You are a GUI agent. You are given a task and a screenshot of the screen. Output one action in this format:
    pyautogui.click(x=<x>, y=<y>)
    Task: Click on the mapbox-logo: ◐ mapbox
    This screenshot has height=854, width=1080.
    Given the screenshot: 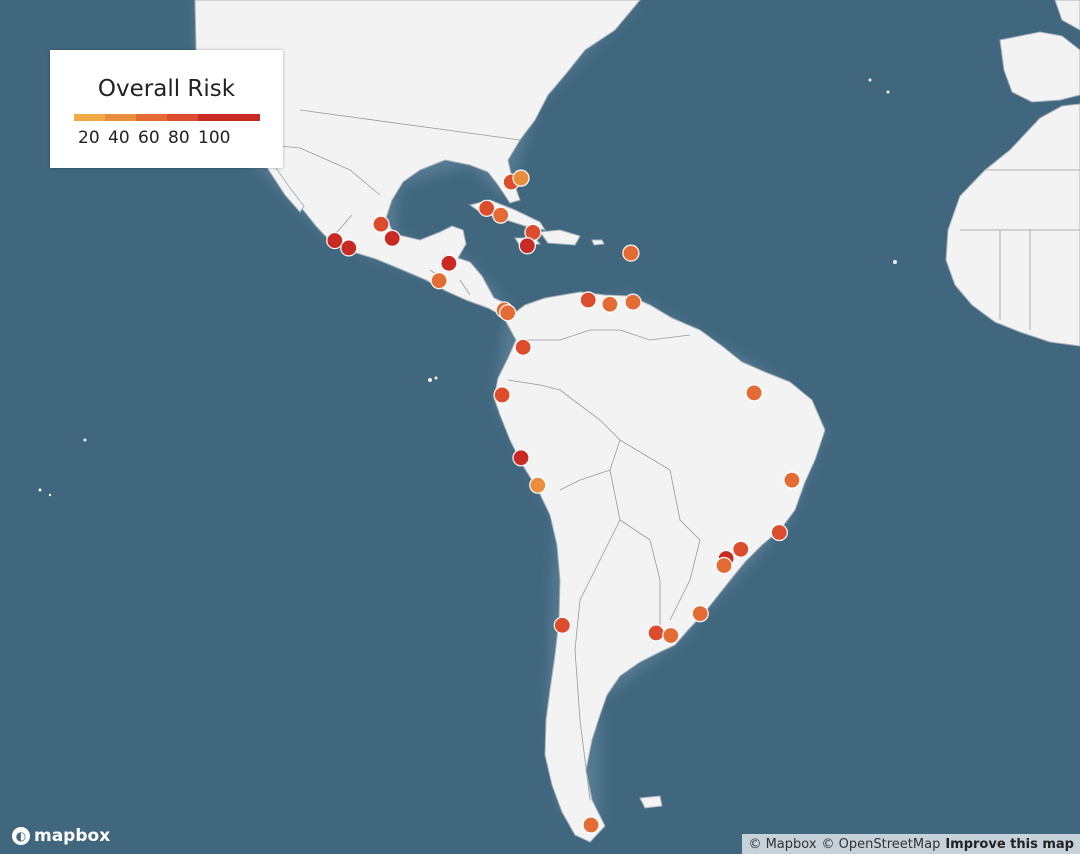 What is the action you would take?
    pyautogui.click(x=61, y=836)
    